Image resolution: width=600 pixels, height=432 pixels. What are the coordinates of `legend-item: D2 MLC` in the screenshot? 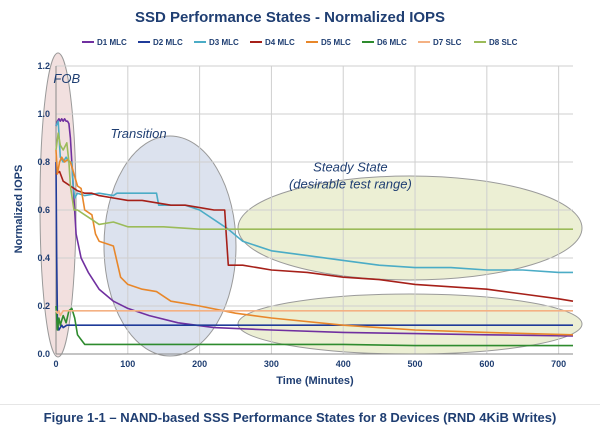 It's located at (168, 42).